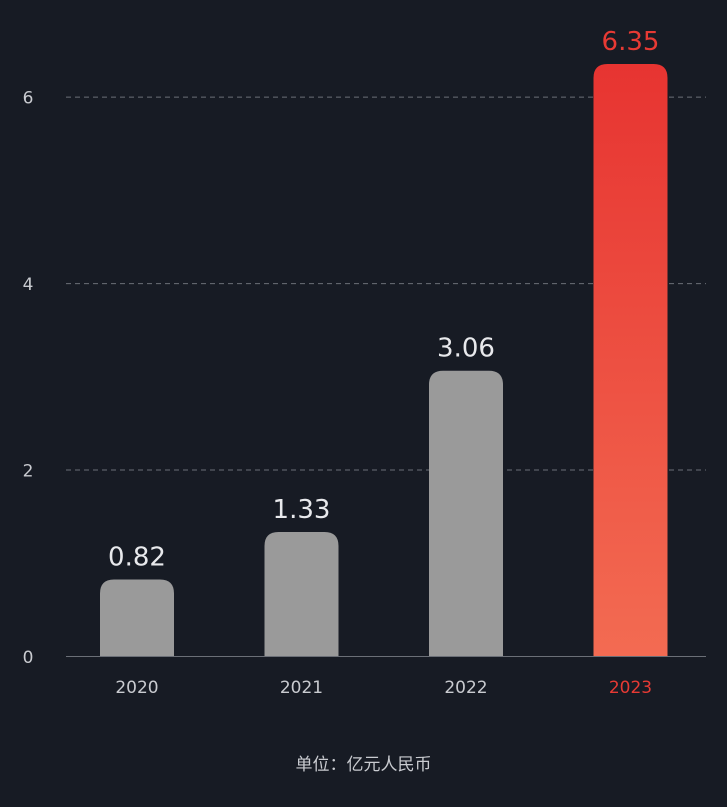 This screenshot has width=727, height=807. I want to click on value-label: 6.35, so click(631, 42).